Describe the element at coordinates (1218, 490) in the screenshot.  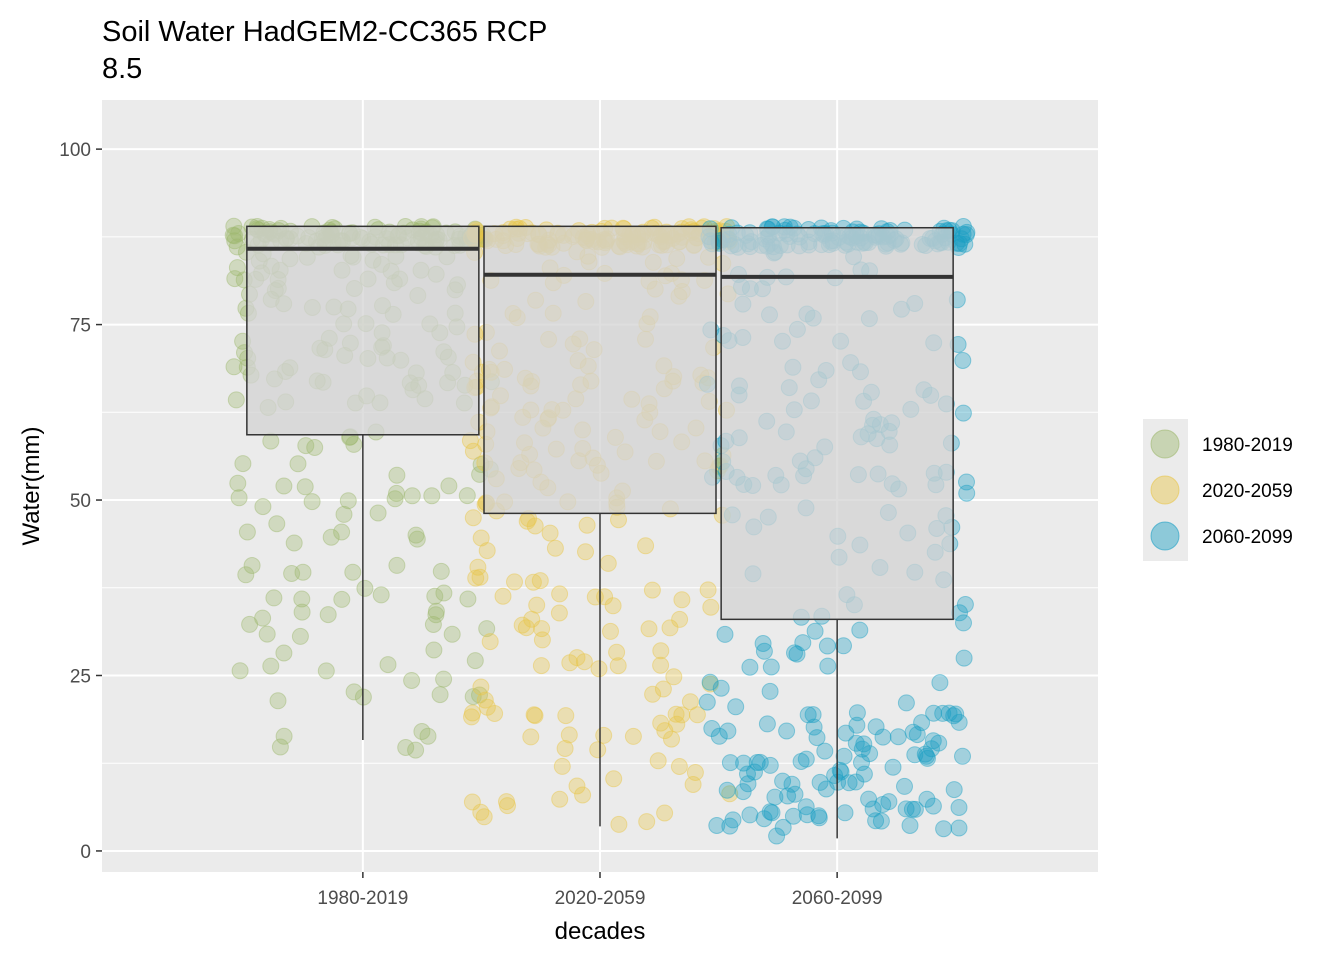
I see `legend: 1980-2019 2020-2059 2060-2099` at that location.